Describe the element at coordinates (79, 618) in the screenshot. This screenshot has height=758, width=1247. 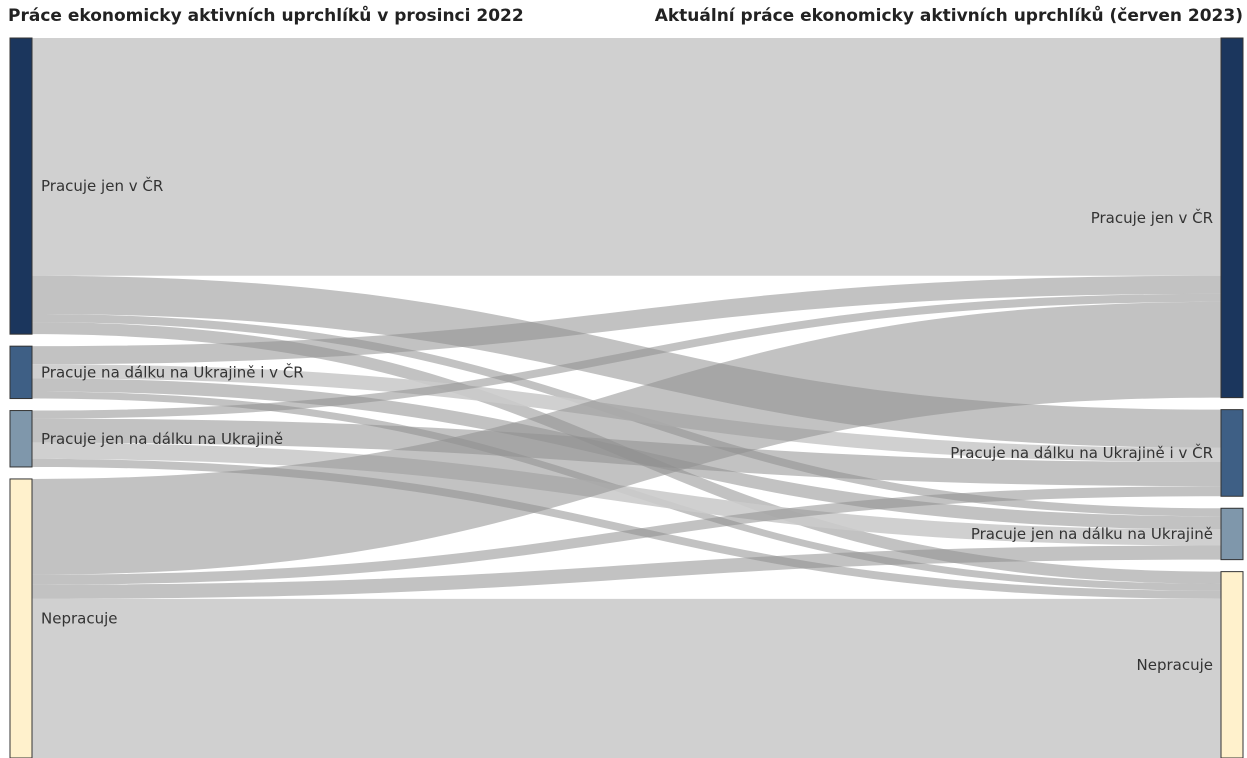
I see `left-node-label-nepracuje: Nepracuje` at that location.